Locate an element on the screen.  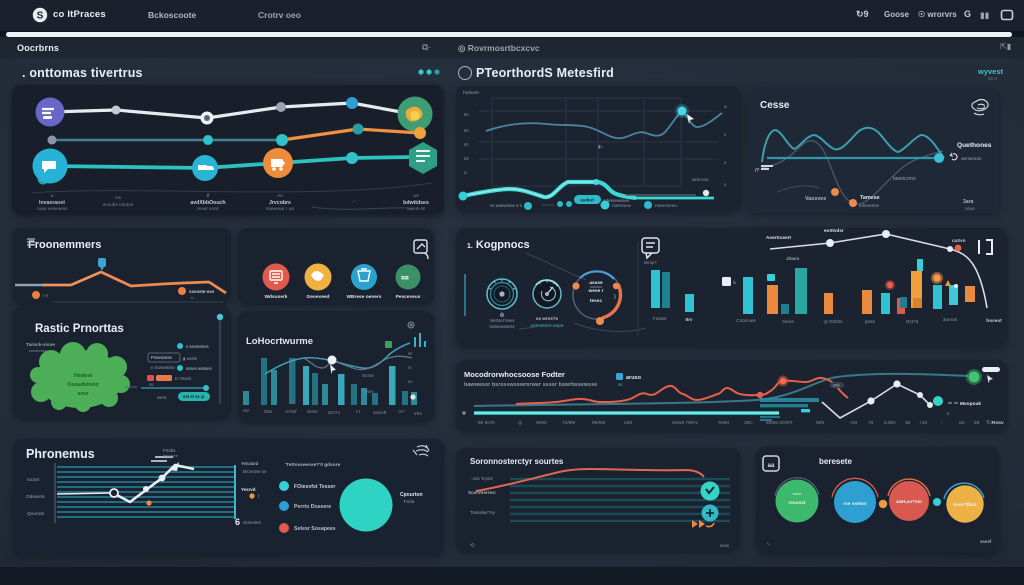
svg-text: Geos is located at coordinates (788, 322).